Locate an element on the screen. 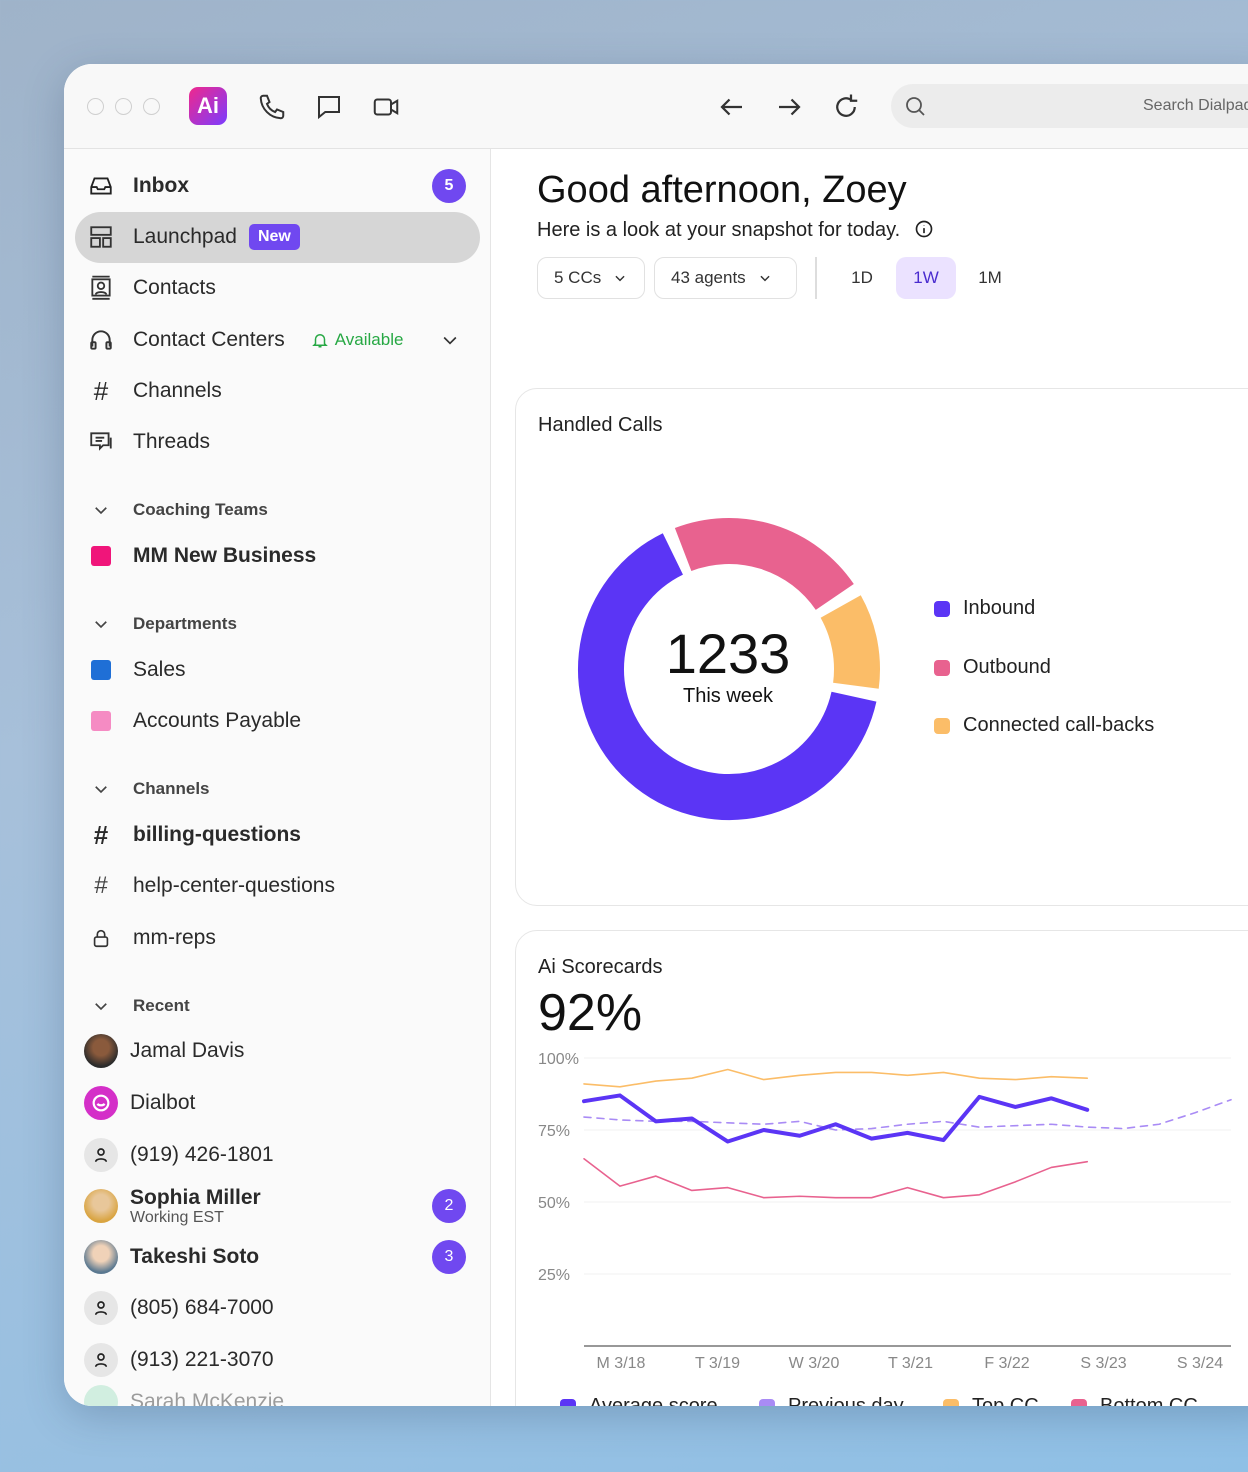  app-logo: Ai is located at coordinates (208, 106).